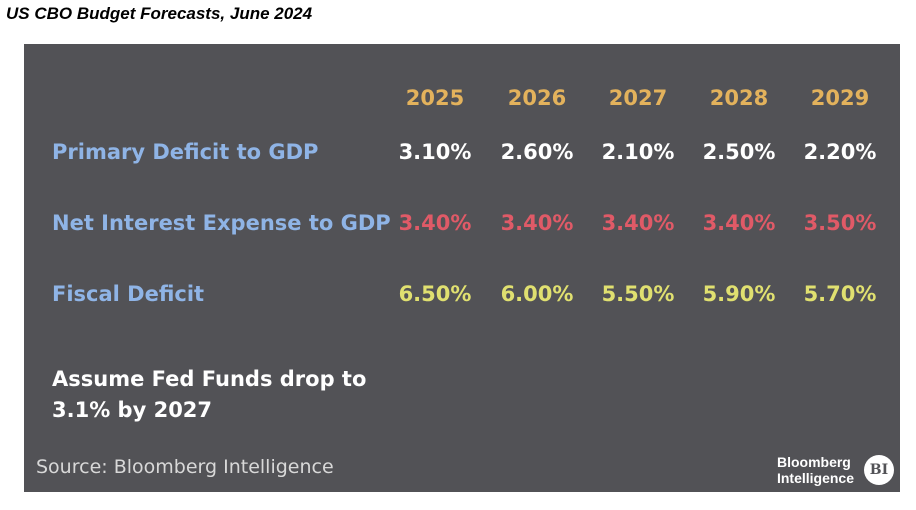 This screenshot has height=510, width=916. What do you see at coordinates (537, 152) in the screenshot?
I see `table-cell: 2.60%` at bounding box center [537, 152].